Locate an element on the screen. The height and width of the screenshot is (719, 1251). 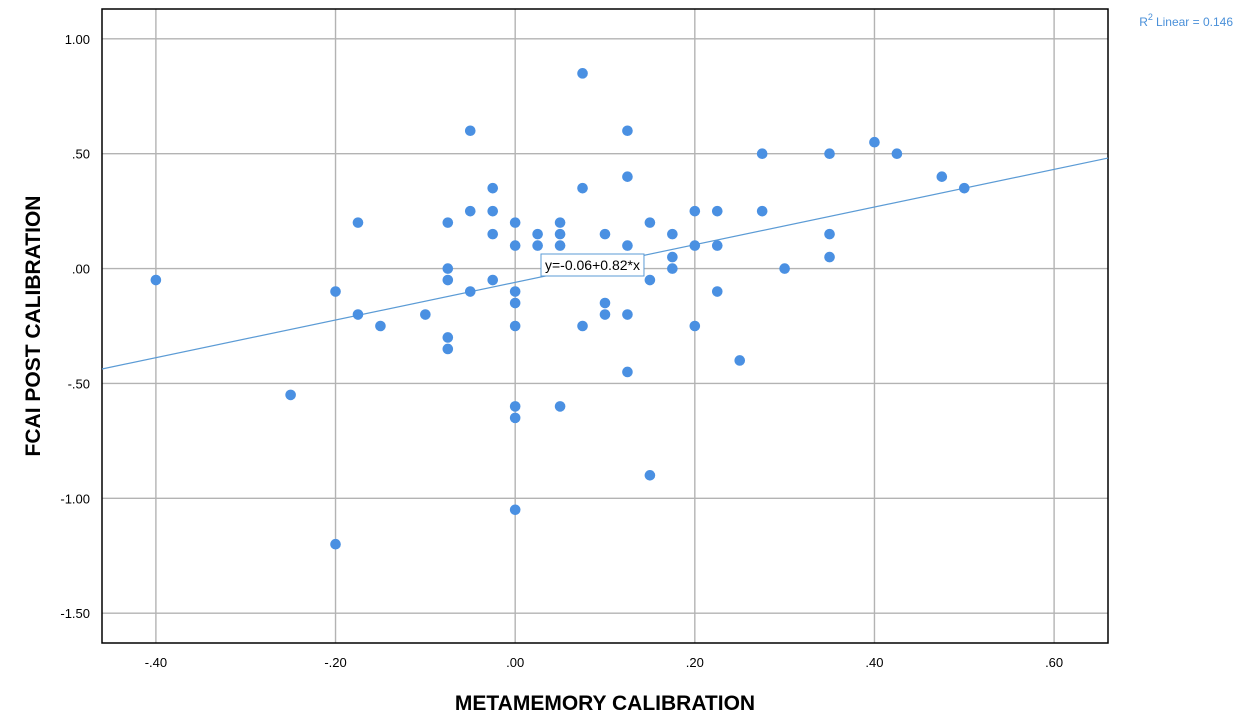
x-tick-label: .60 is located at coordinates (1054, 662).